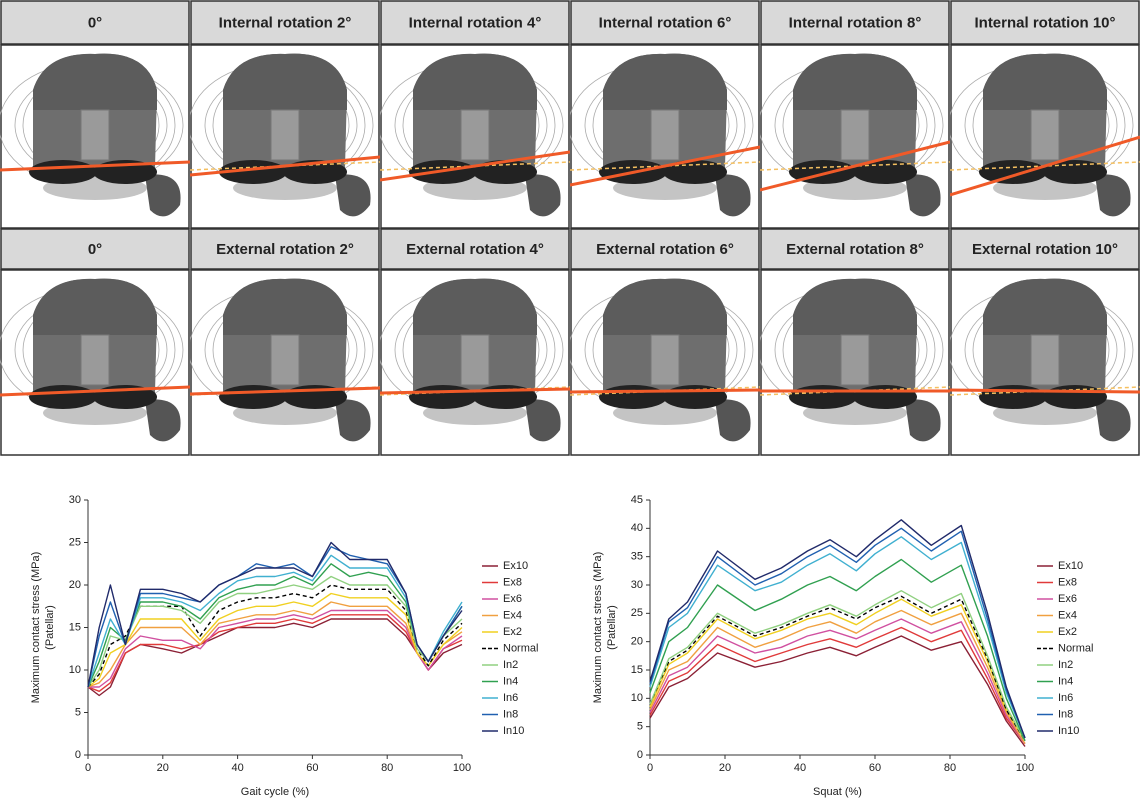 This screenshot has width=1140, height=802. What do you see at coordinates (1067, 615) in the screenshot?
I see `legend-label: Ex4` at bounding box center [1067, 615].